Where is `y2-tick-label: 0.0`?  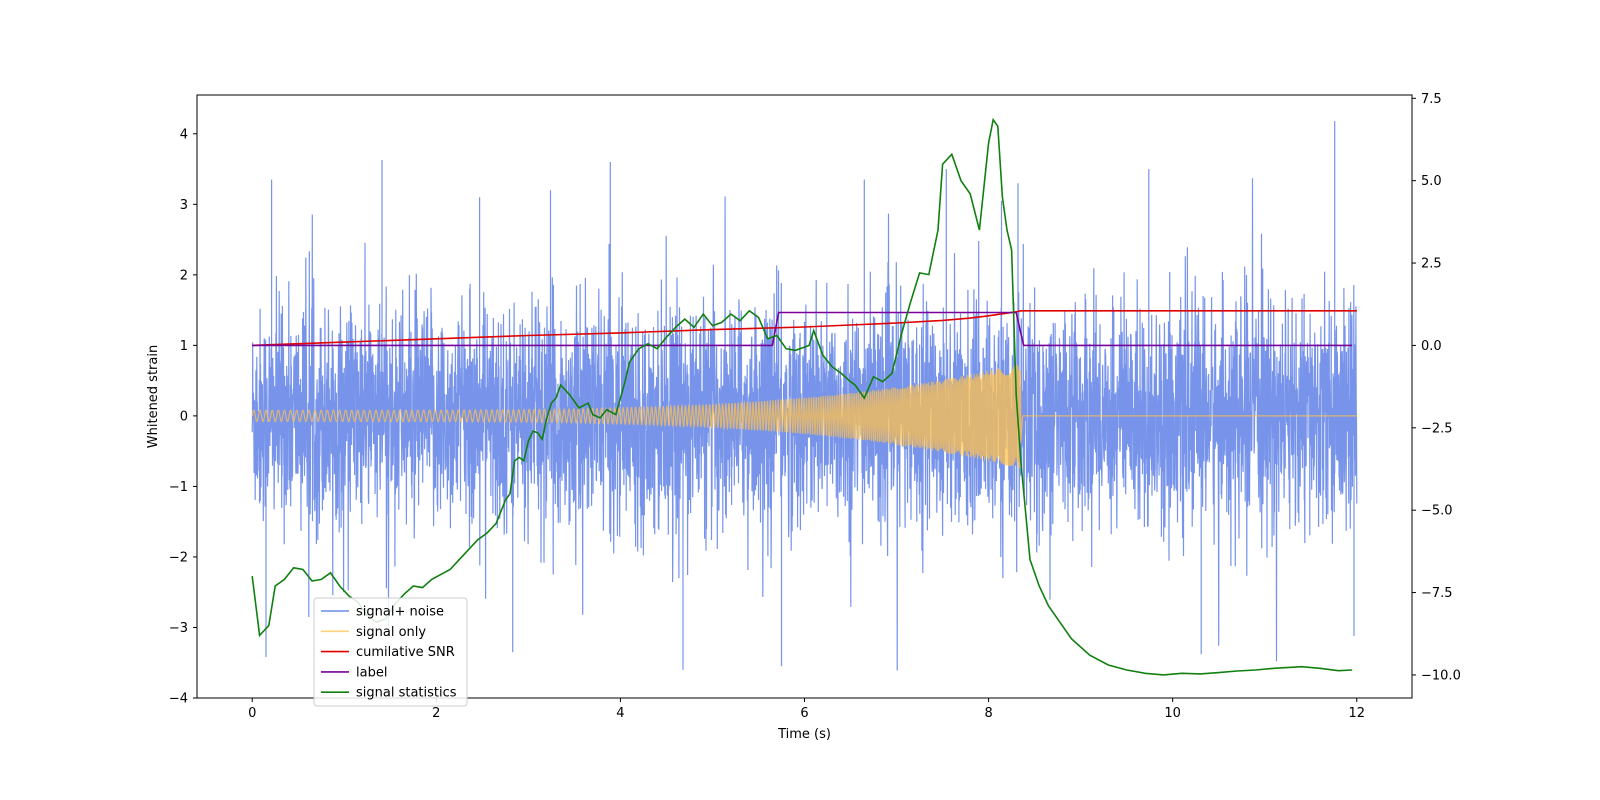
y2-tick-label: 0.0 is located at coordinates (1431, 346).